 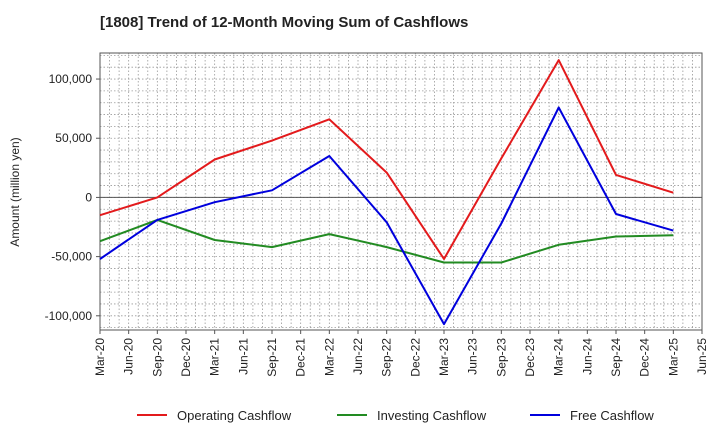 What do you see at coordinates (88, 197) in the screenshot?
I see `y-tick-label: 0` at bounding box center [88, 197].